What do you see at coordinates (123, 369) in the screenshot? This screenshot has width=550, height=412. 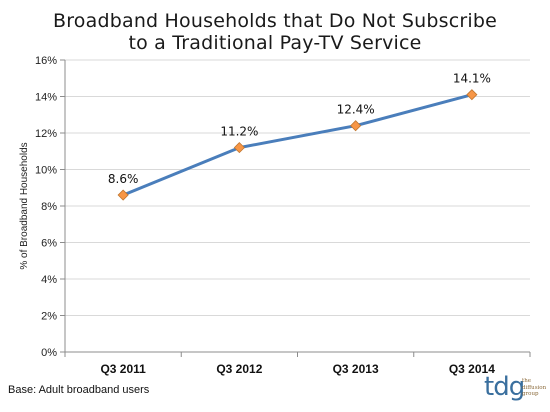 I see `x-tick-label: Q3 2011` at bounding box center [123, 369].